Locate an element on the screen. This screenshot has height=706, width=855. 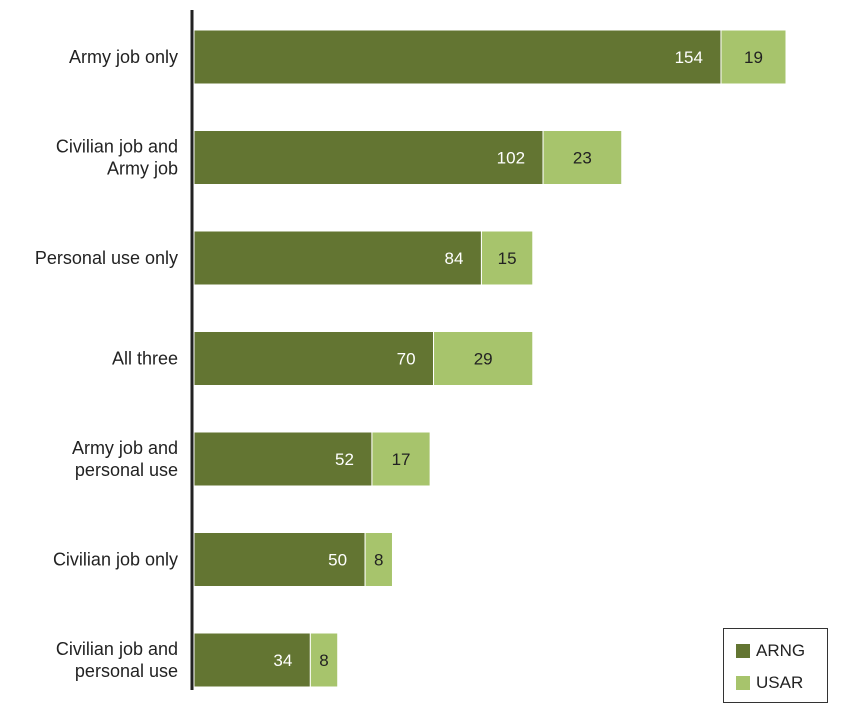
legend-swatch-arng is located at coordinates (743, 651).